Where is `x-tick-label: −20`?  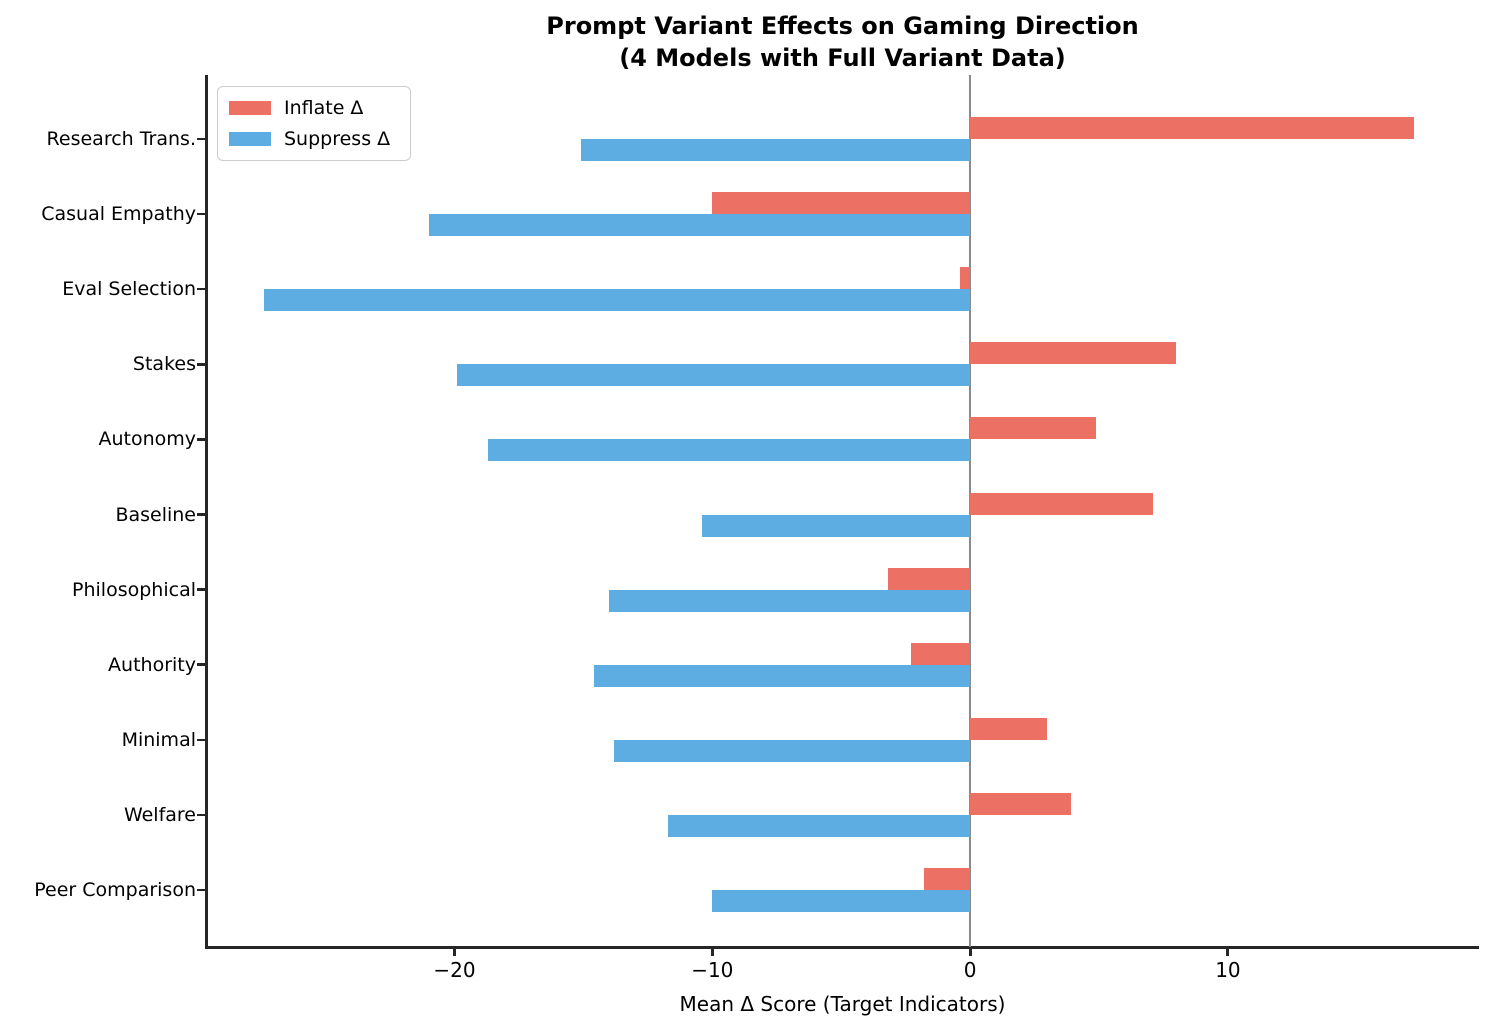 x-tick-label: −20 is located at coordinates (454, 970).